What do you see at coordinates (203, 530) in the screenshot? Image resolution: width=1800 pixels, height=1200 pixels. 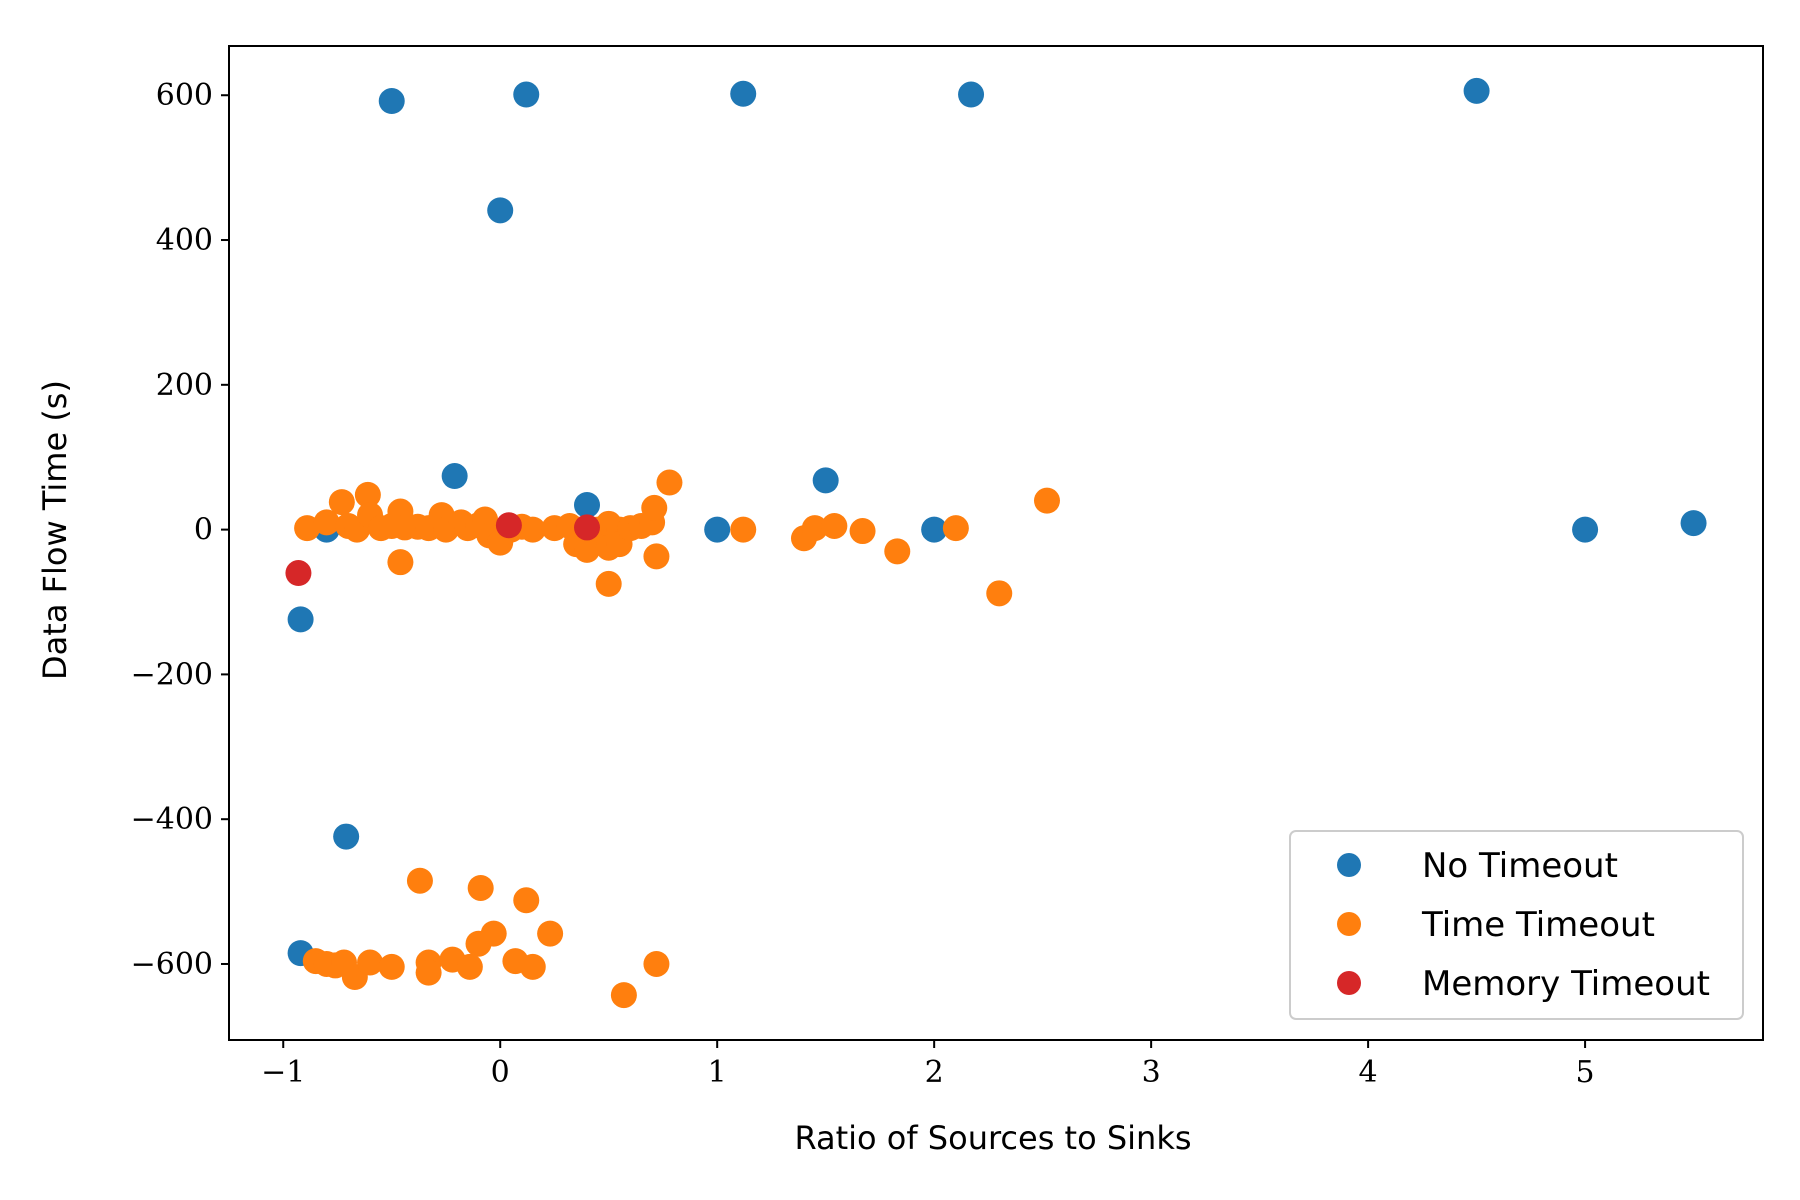 I see `y-tick-label: 0` at bounding box center [203, 530].